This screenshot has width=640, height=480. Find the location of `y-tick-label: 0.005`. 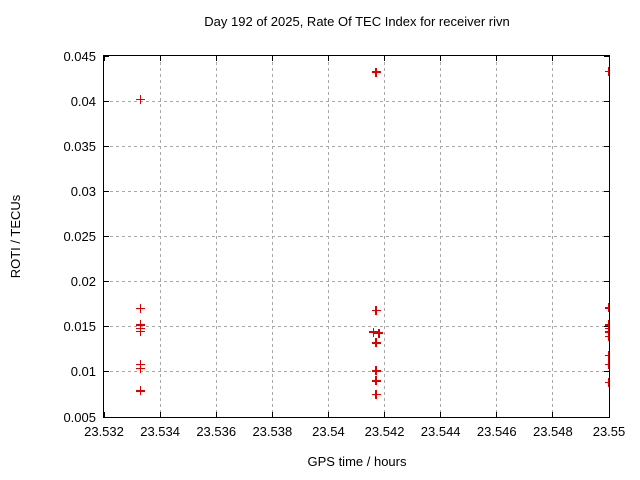

y-tick-label: 0.005 is located at coordinates (79, 417).